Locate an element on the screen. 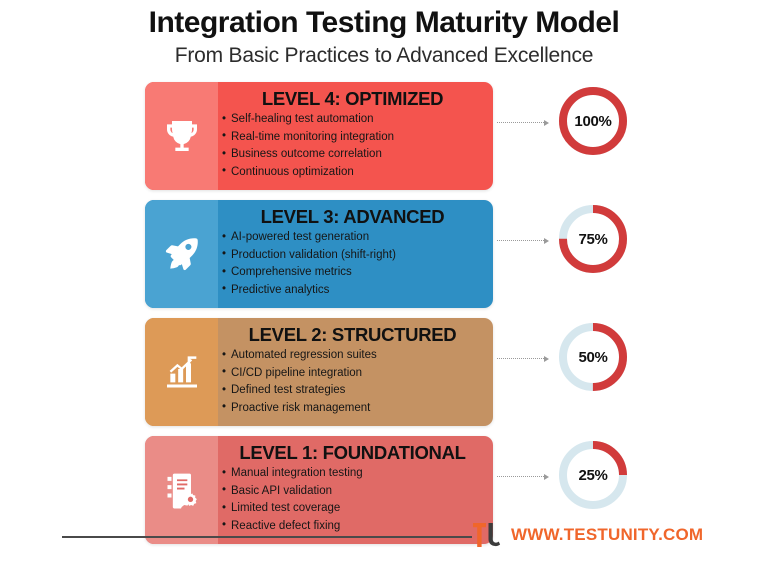 The image size is (768, 576). progress-ring-label-2: 50% is located at coordinates (593, 357).